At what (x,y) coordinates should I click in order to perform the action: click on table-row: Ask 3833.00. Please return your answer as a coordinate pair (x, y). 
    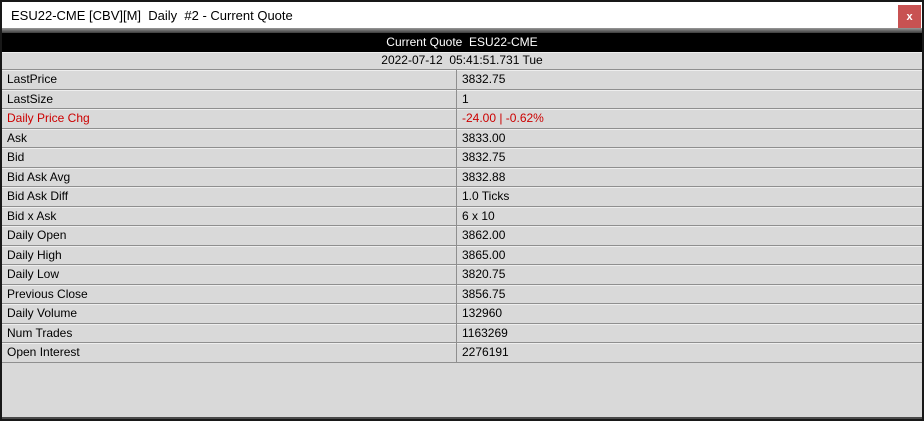
    Looking at the image, I should click on (462, 138).